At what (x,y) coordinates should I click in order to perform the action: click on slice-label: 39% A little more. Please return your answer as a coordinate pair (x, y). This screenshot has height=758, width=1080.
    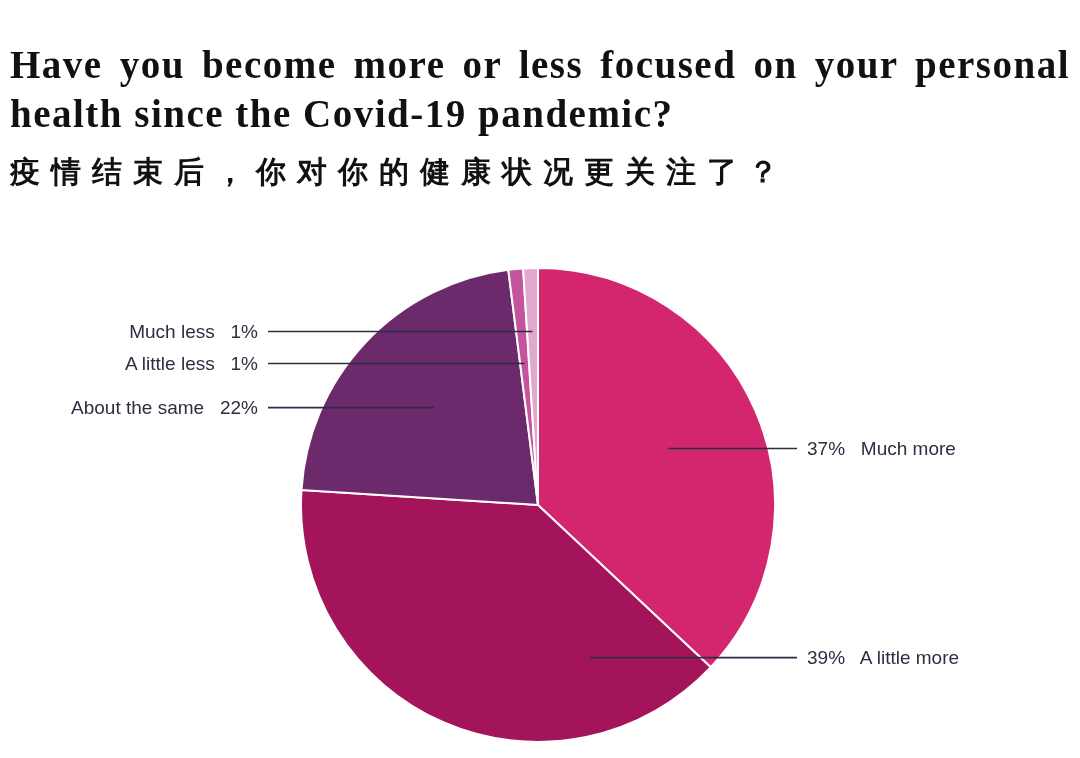
    Looking at the image, I should click on (883, 658).